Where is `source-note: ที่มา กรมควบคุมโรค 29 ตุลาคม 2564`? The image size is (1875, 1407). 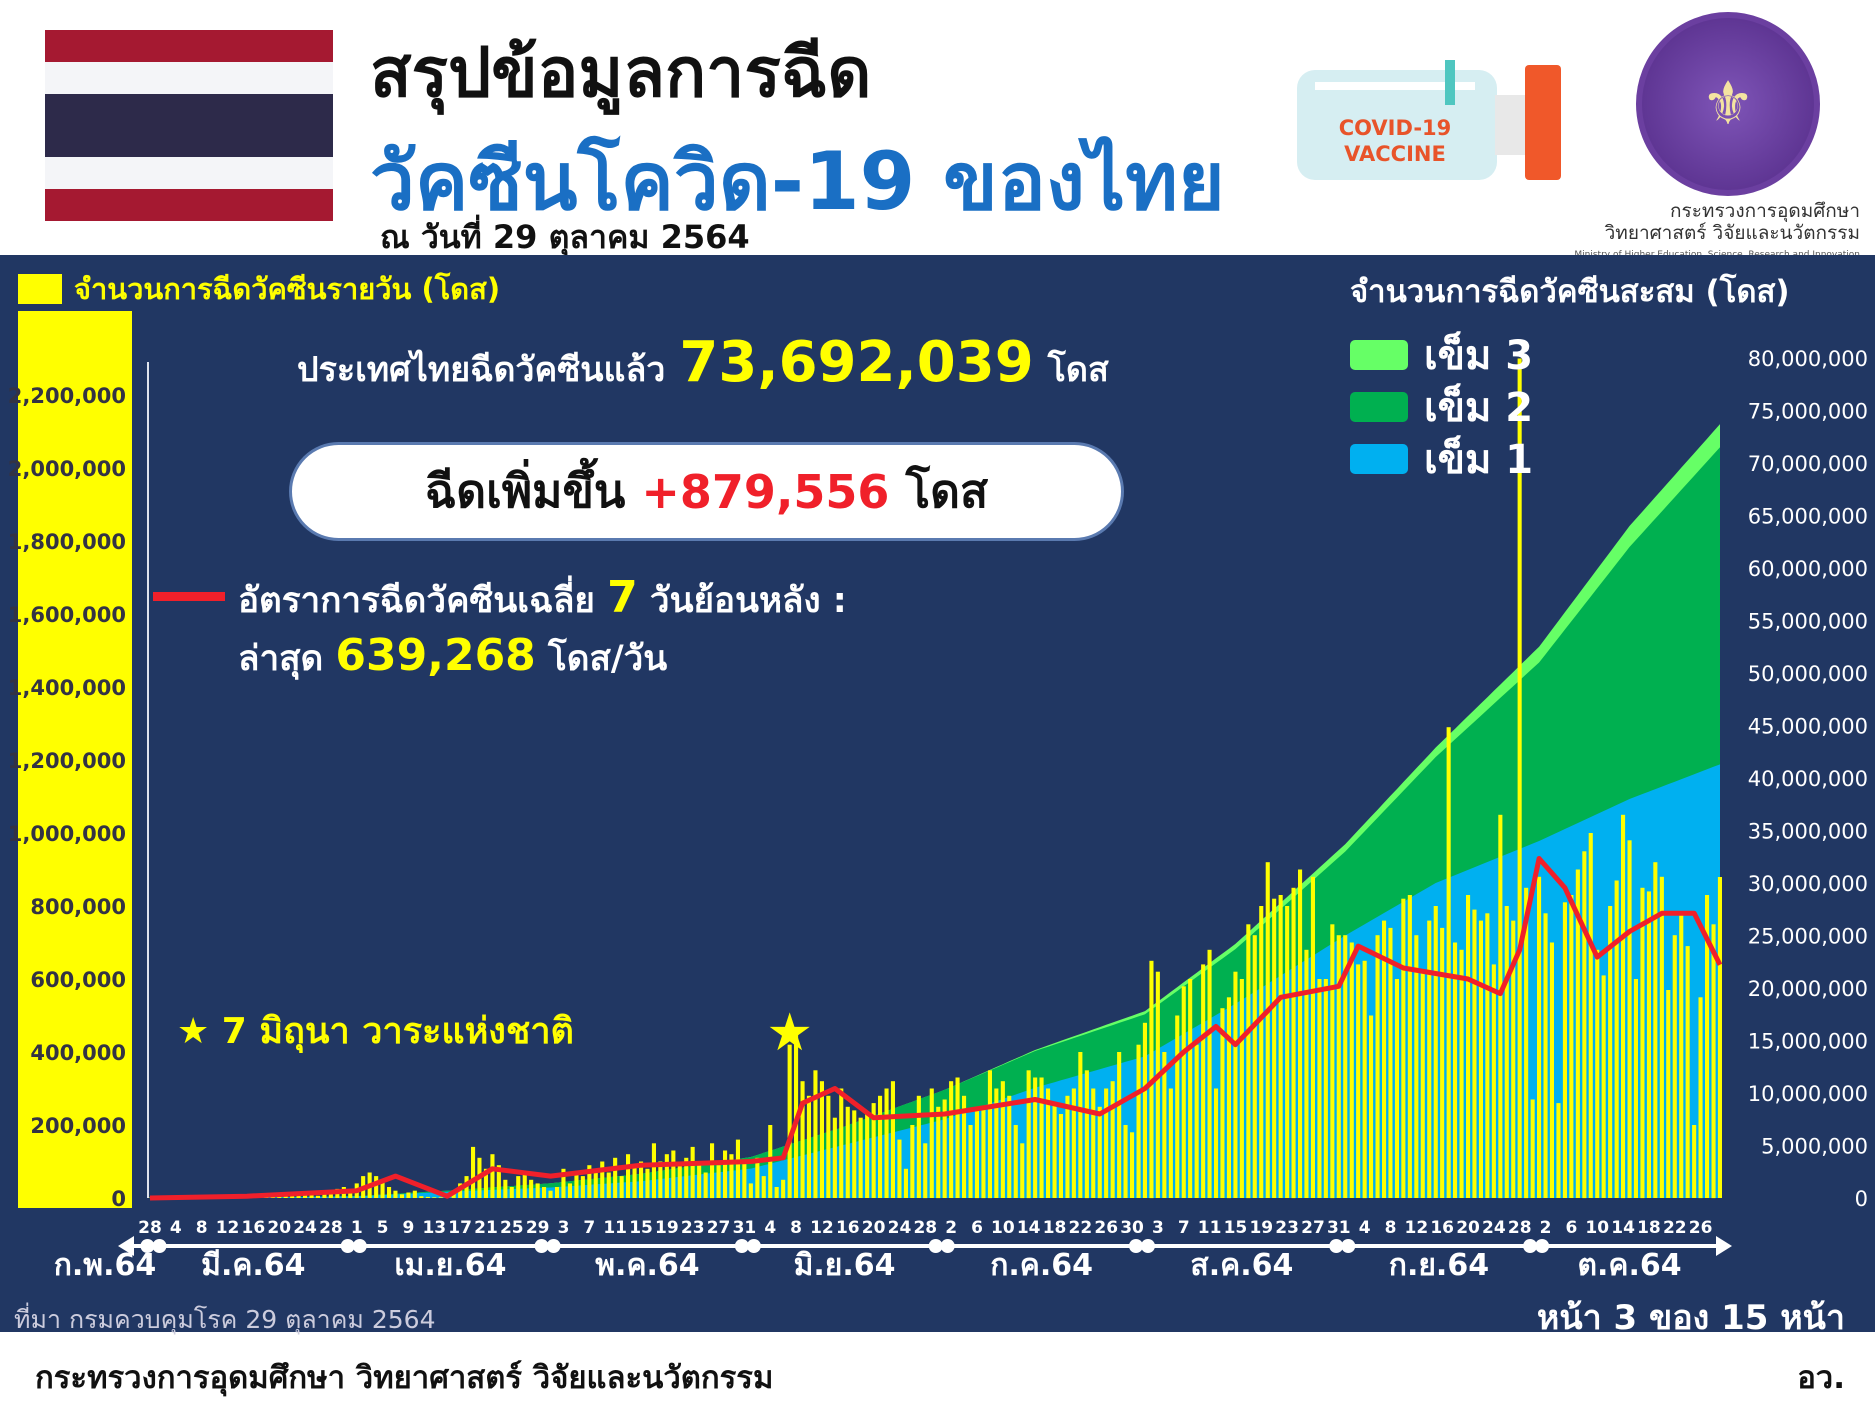 source-note: ที่มา กรมควบคุมโรค 29 ตุลาคม 2564 is located at coordinates (225, 1319).